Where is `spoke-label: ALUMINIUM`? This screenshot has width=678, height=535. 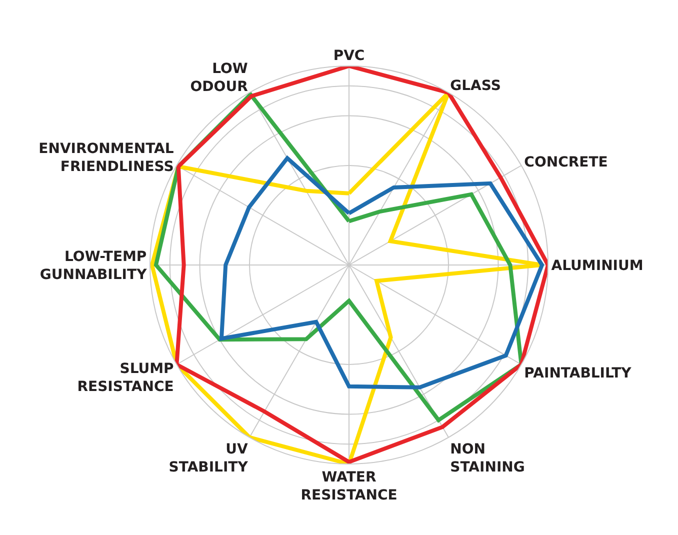
spoke-label: ALUMINIUM is located at coordinates (597, 266).